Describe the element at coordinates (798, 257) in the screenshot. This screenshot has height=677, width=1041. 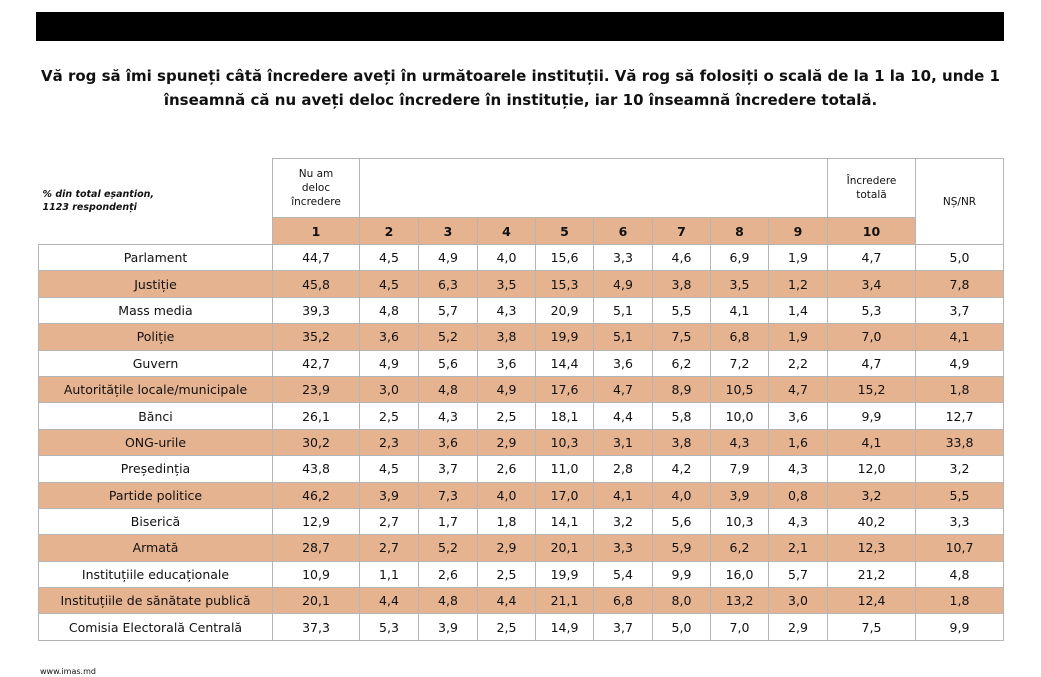
I see `percent-cell: 1,9` at that location.